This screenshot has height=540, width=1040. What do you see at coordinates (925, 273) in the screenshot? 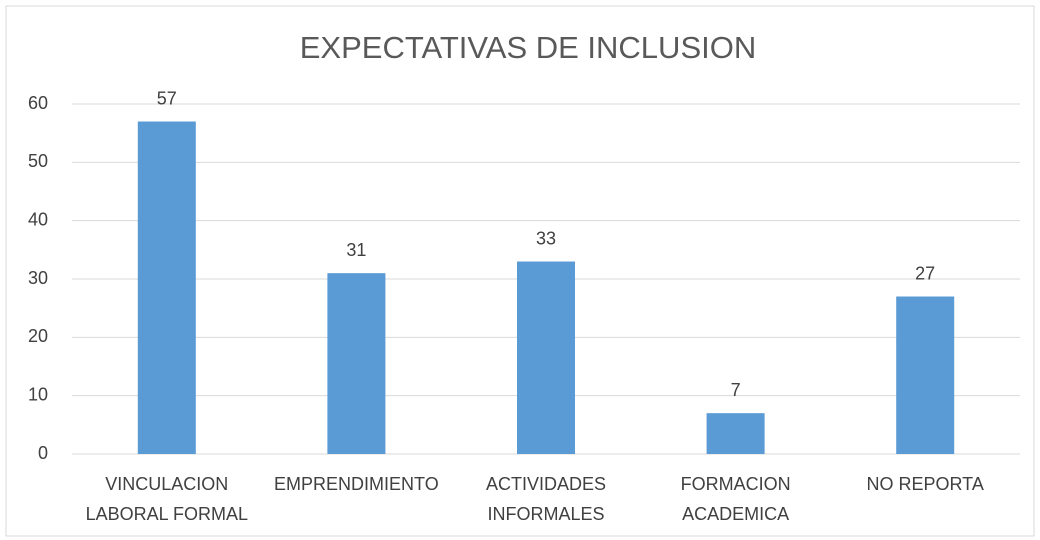
I see `data-label: 27` at bounding box center [925, 273].